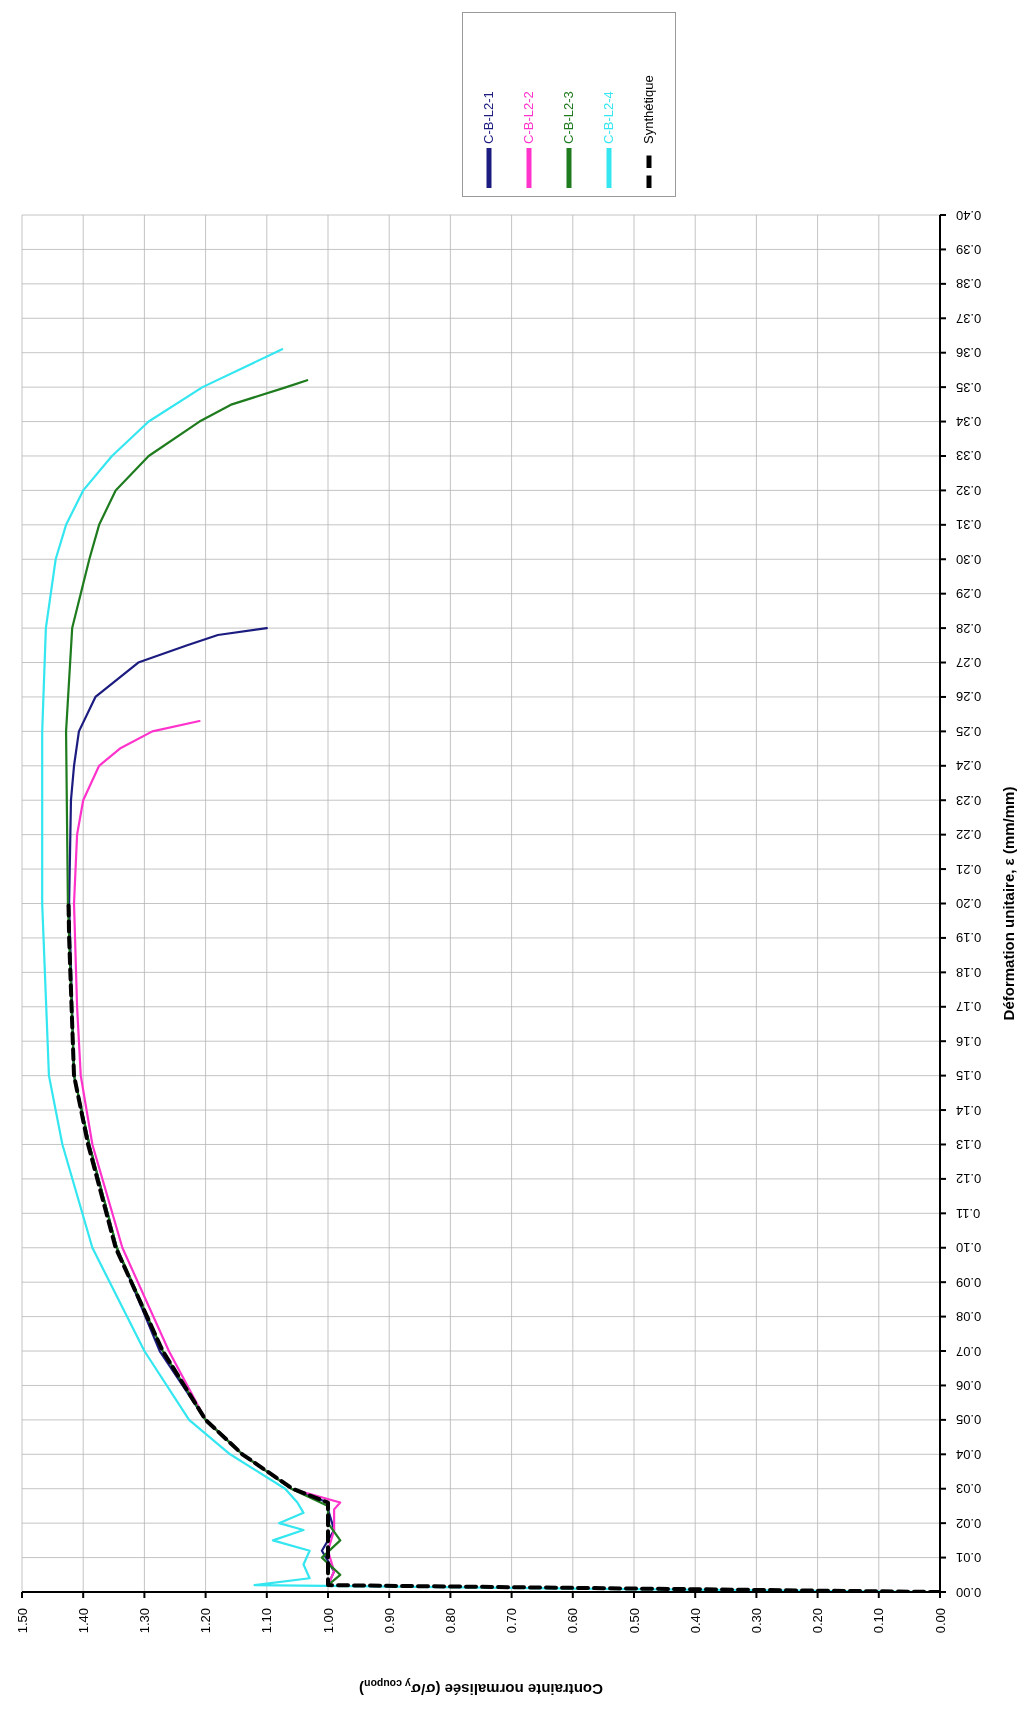 This screenshot has height=1722, width=1030. I want to click on y-tick-label: 0.24, so click(969, 766).